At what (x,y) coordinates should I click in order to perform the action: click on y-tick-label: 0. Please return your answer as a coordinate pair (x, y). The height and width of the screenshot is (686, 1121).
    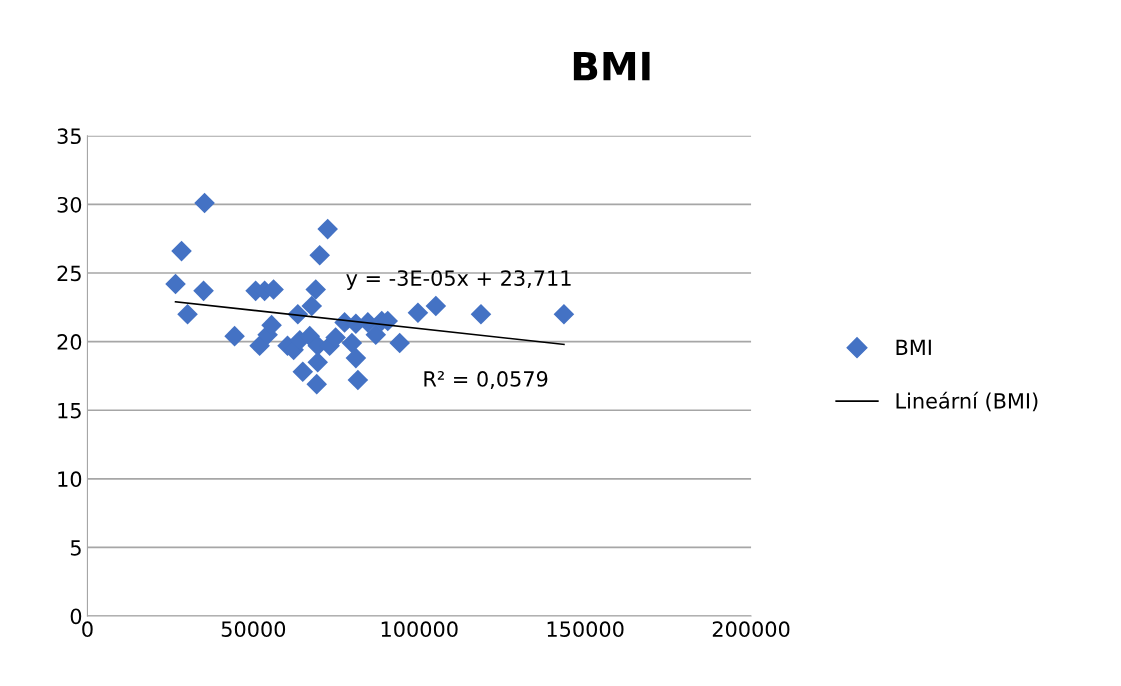
    Looking at the image, I should click on (76, 616).